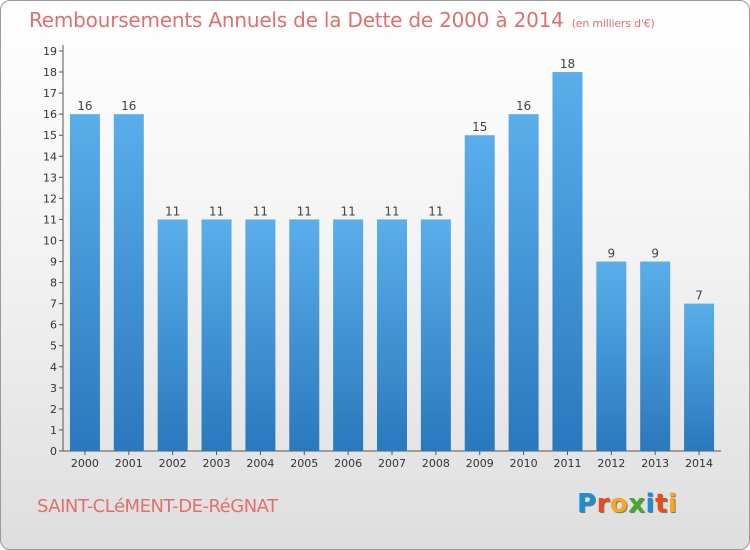 The height and width of the screenshot is (550, 750). What do you see at coordinates (129, 463) in the screenshot?
I see `x-tick-label: 2001` at bounding box center [129, 463].